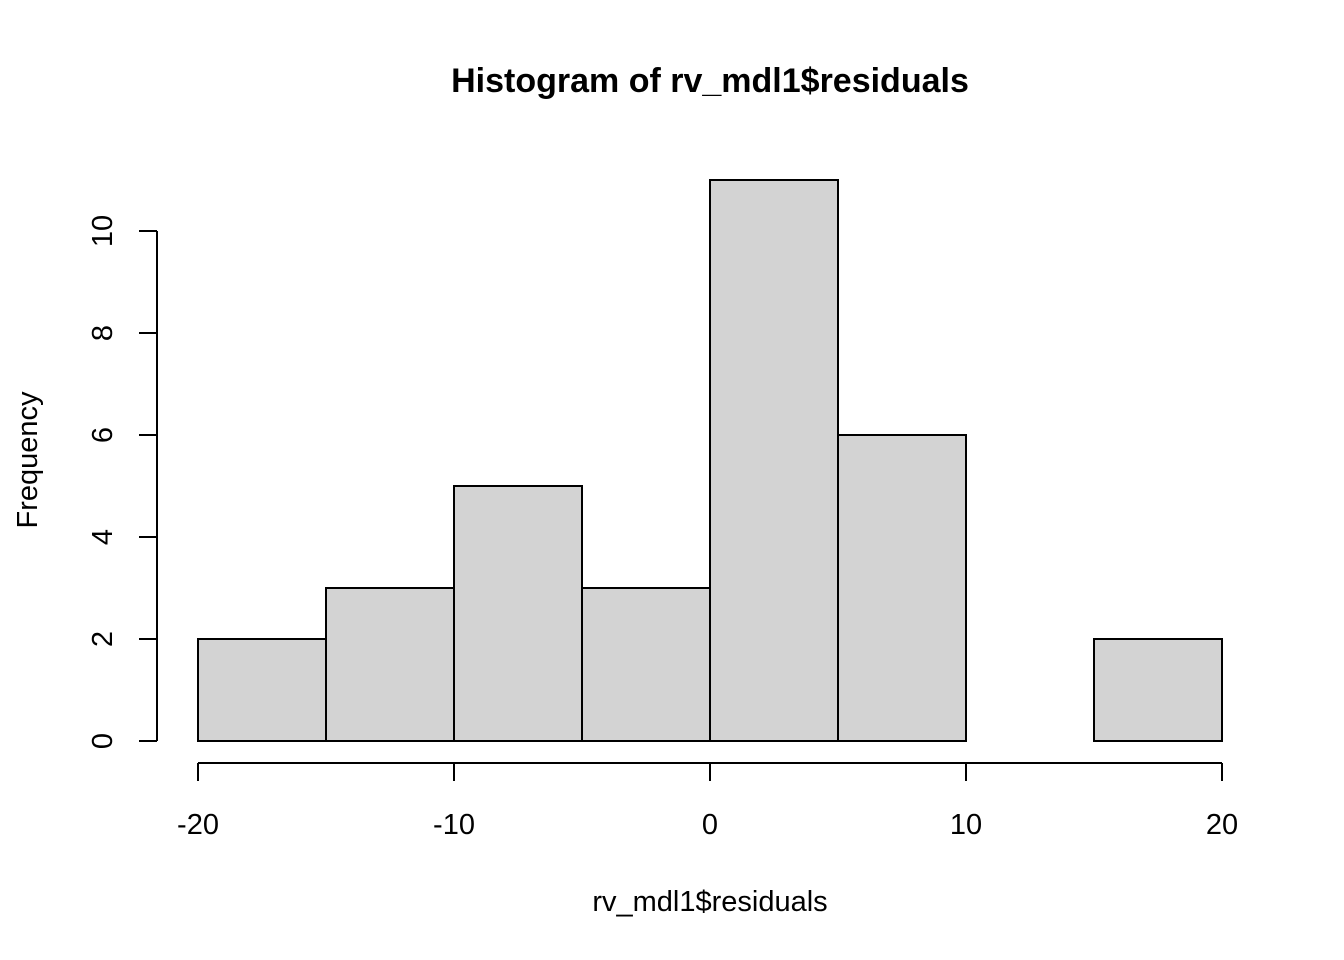 This screenshot has height=960, width=1344. What do you see at coordinates (103, 333) in the screenshot?
I see `y-tick-label: 8` at bounding box center [103, 333].